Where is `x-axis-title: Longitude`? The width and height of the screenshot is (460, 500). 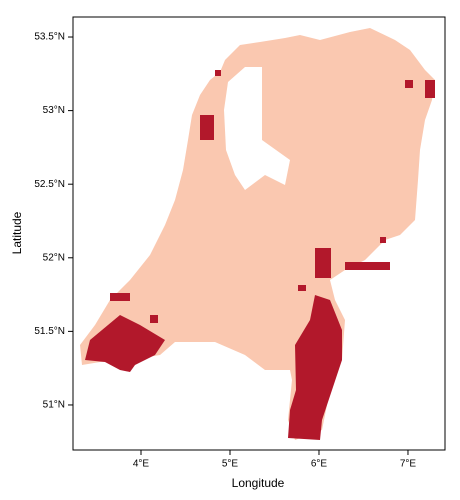 x-axis-title: Longitude is located at coordinates (258, 483).